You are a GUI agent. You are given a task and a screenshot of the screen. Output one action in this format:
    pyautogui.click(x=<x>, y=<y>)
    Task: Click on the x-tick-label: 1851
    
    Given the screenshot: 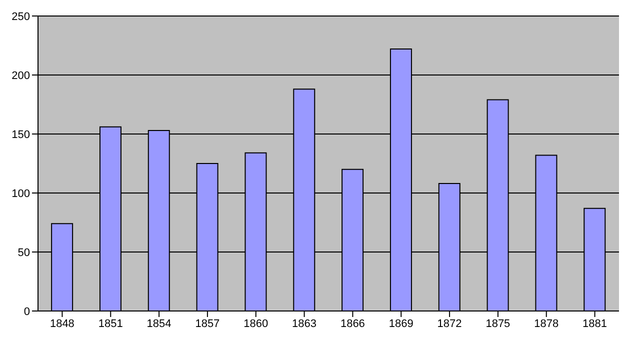 What is the action you would take?
    pyautogui.click(x=110, y=324)
    